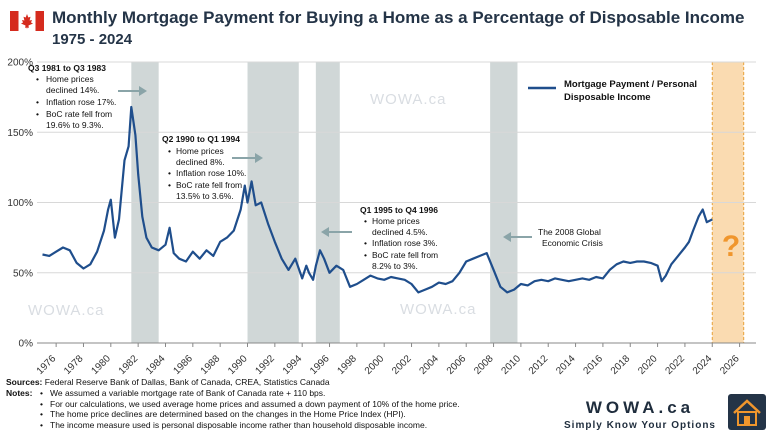  What do you see at coordinates (79, 114) in the screenshot?
I see `ann1-b3: BoC rate fell from` at bounding box center [79, 114].